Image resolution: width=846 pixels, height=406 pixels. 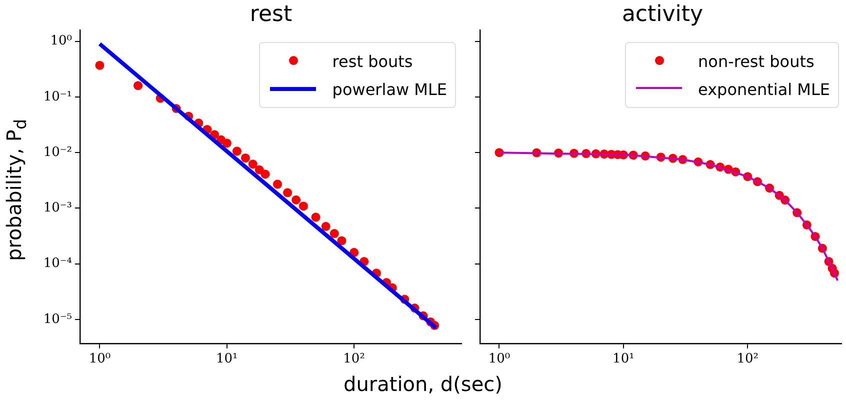 I want to click on legend-label: non-rest bouts, so click(x=756, y=61).